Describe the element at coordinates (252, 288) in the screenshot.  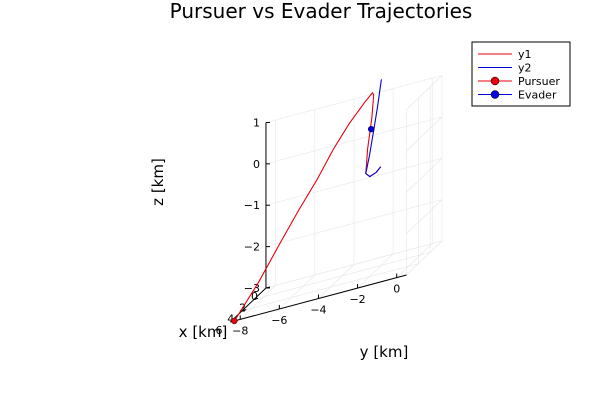
I see `z-tick-label: −3` at that location.